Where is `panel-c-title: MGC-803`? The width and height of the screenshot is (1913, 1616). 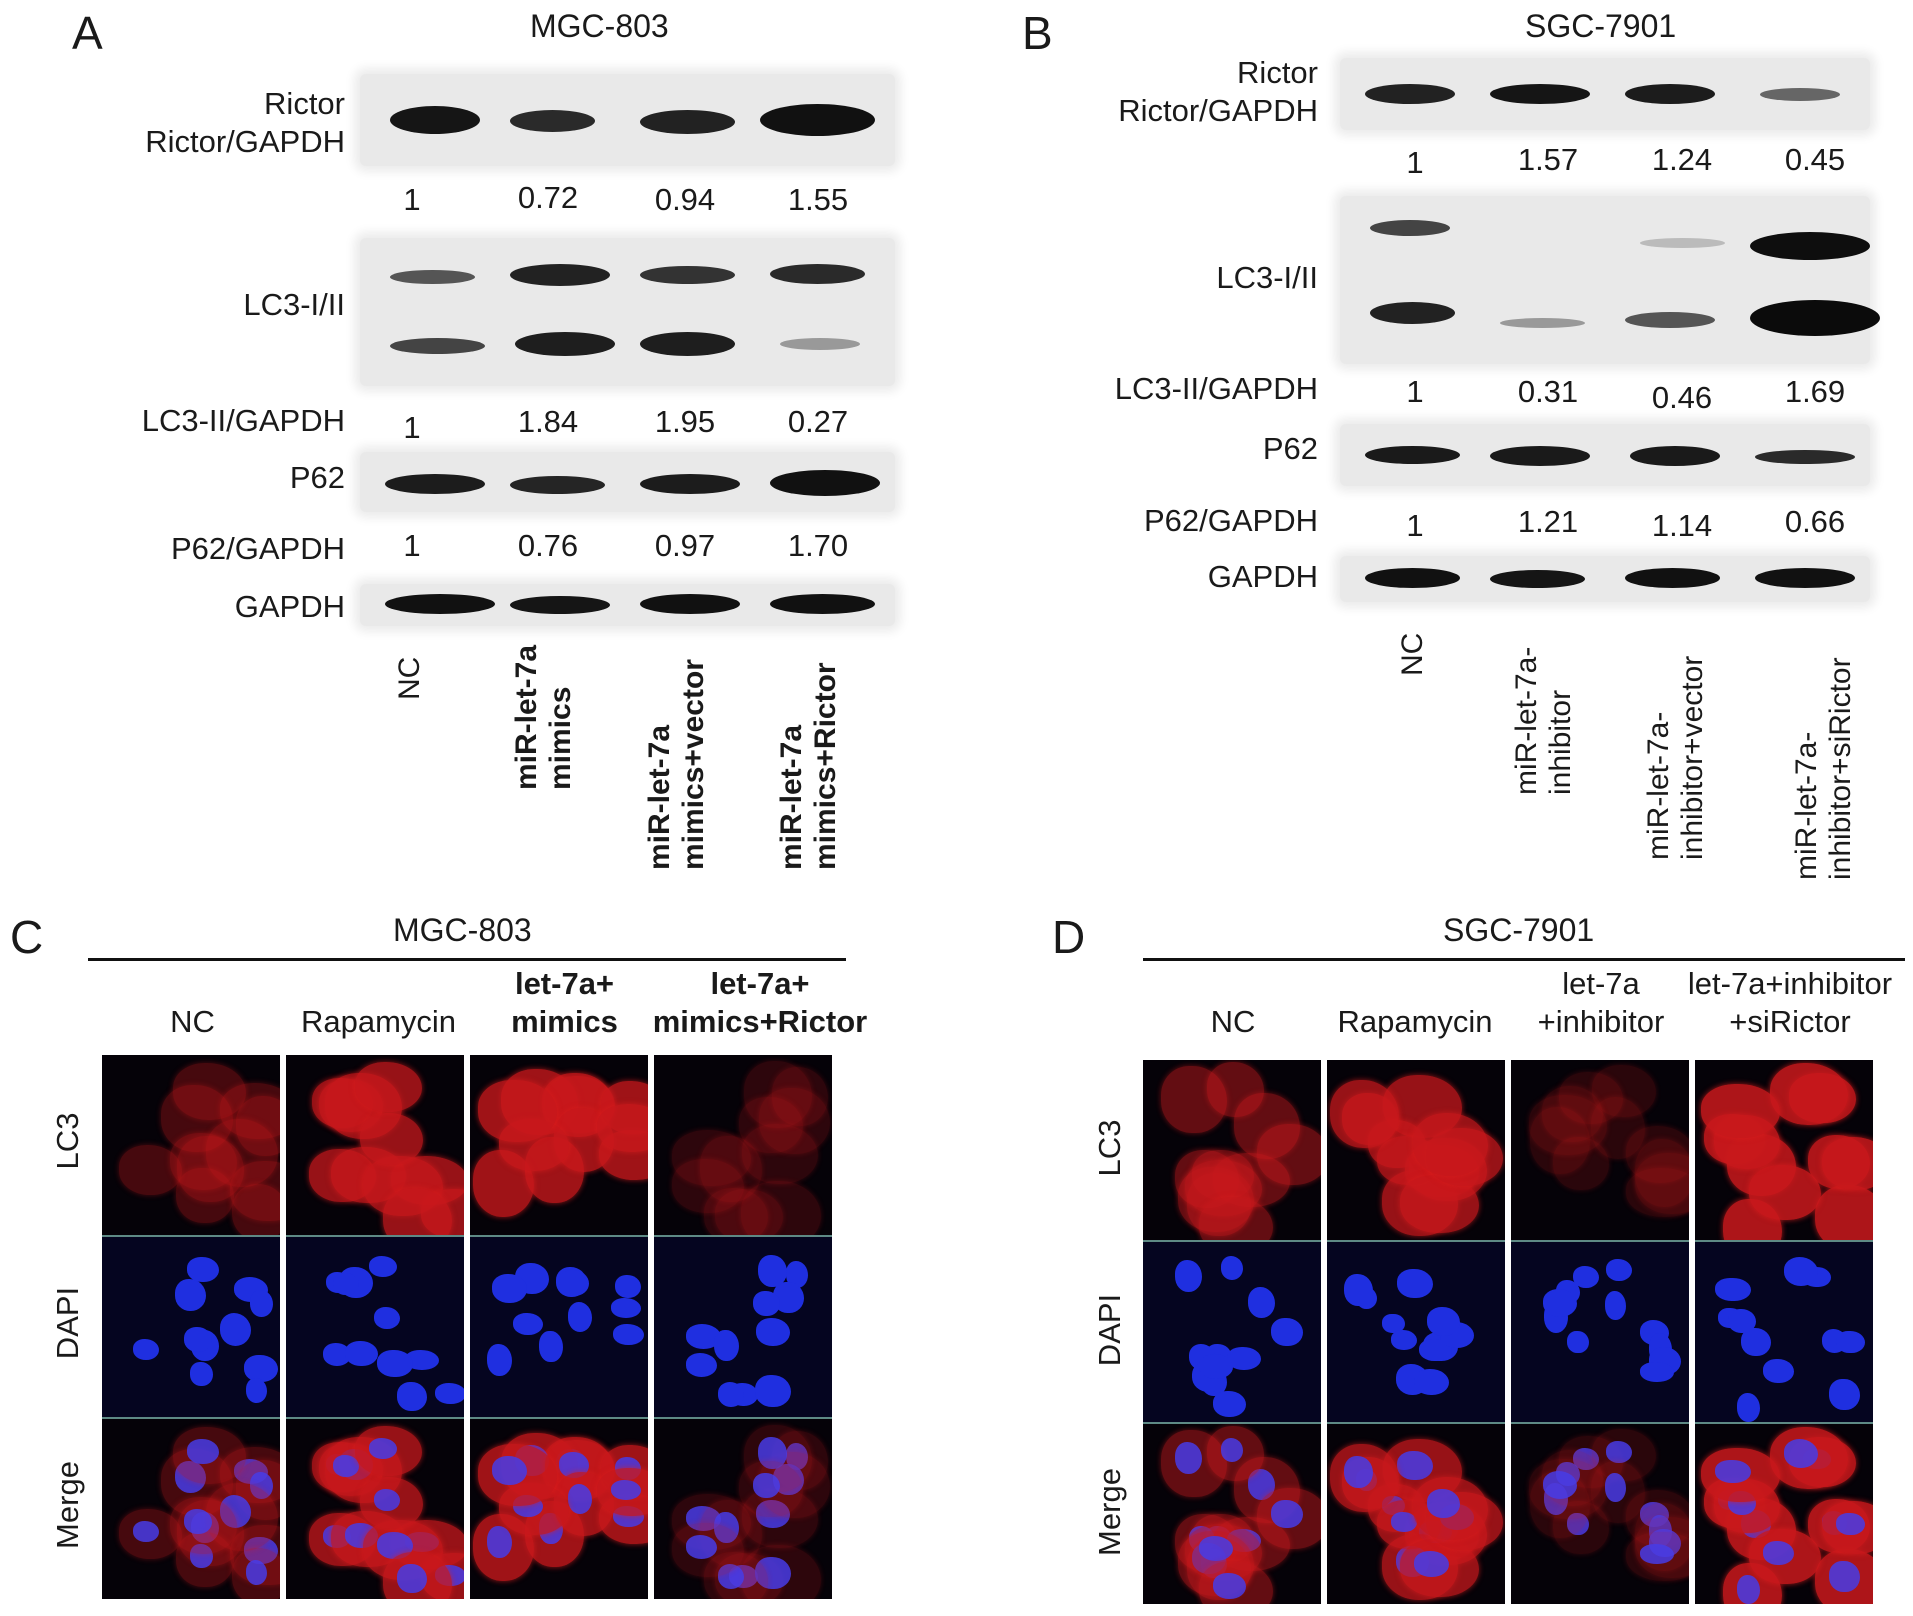
panel-c-title: MGC-803 is located at coordinates (462, 930).